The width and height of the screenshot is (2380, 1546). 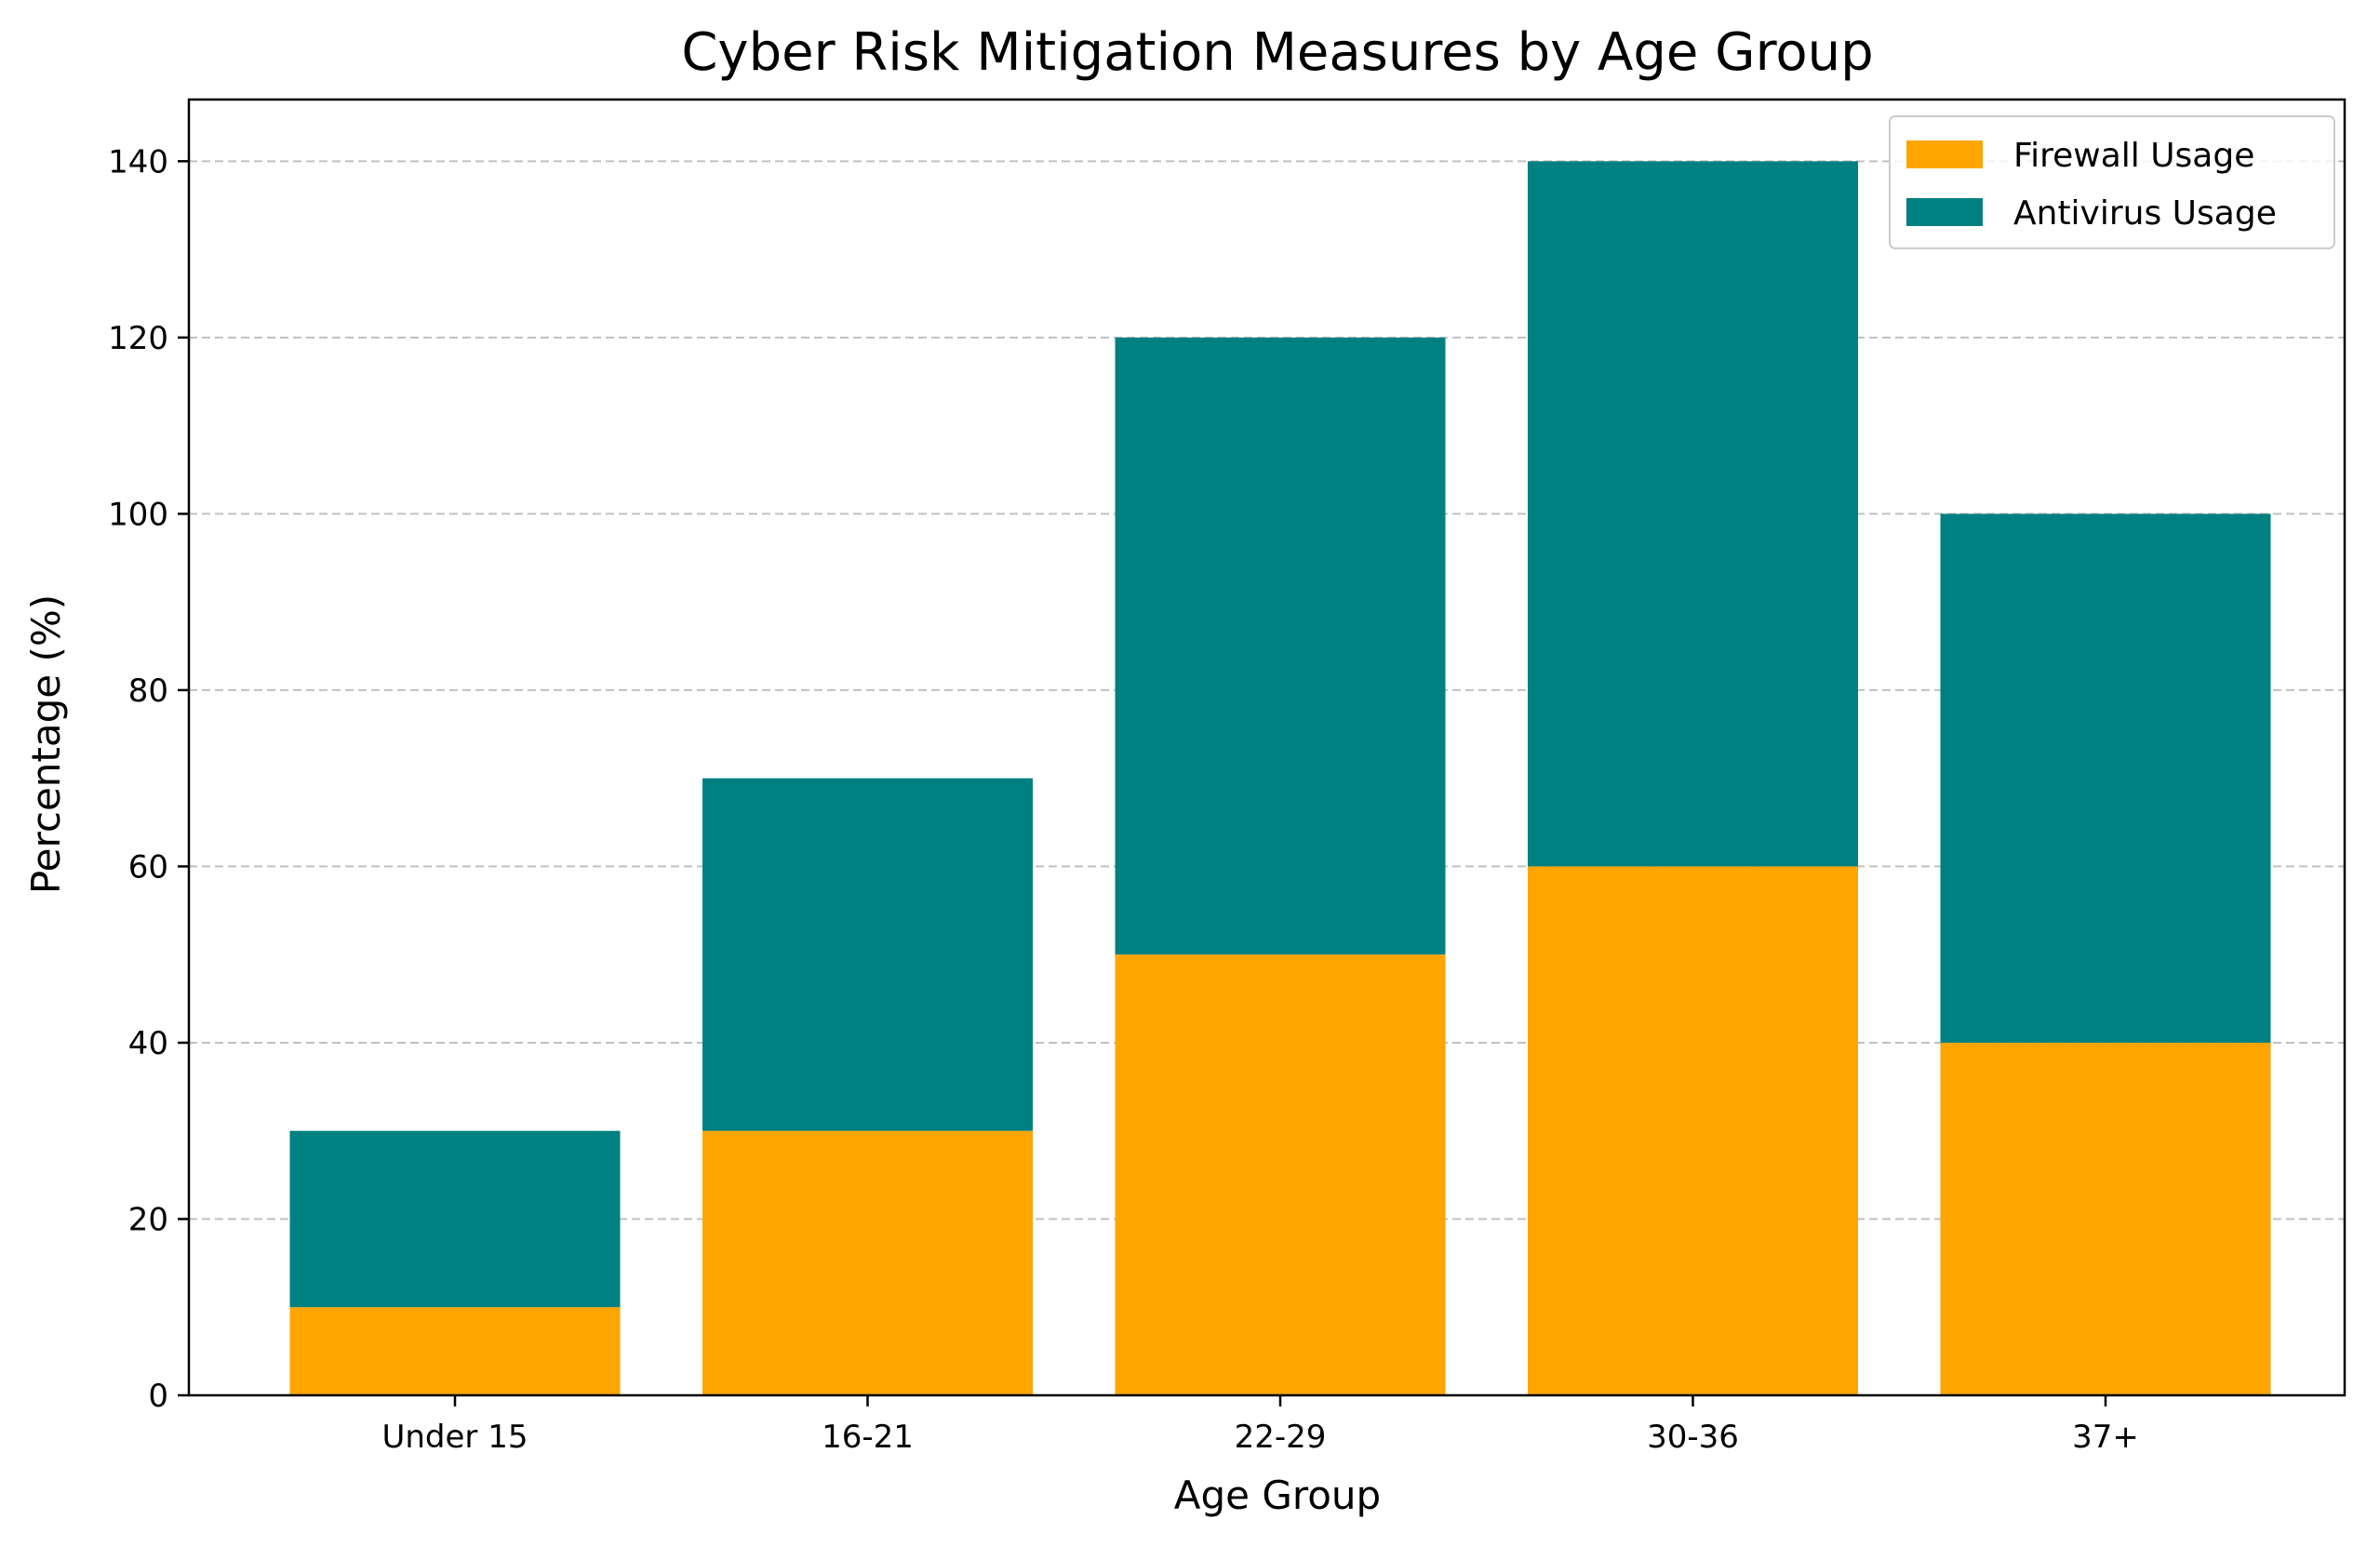 What do you see at coordinates (148, 779) in the screenshot?
I see `y-axis-ticks: 0 20 40 60 80 100 120 140` at bounding box center [148, 779].